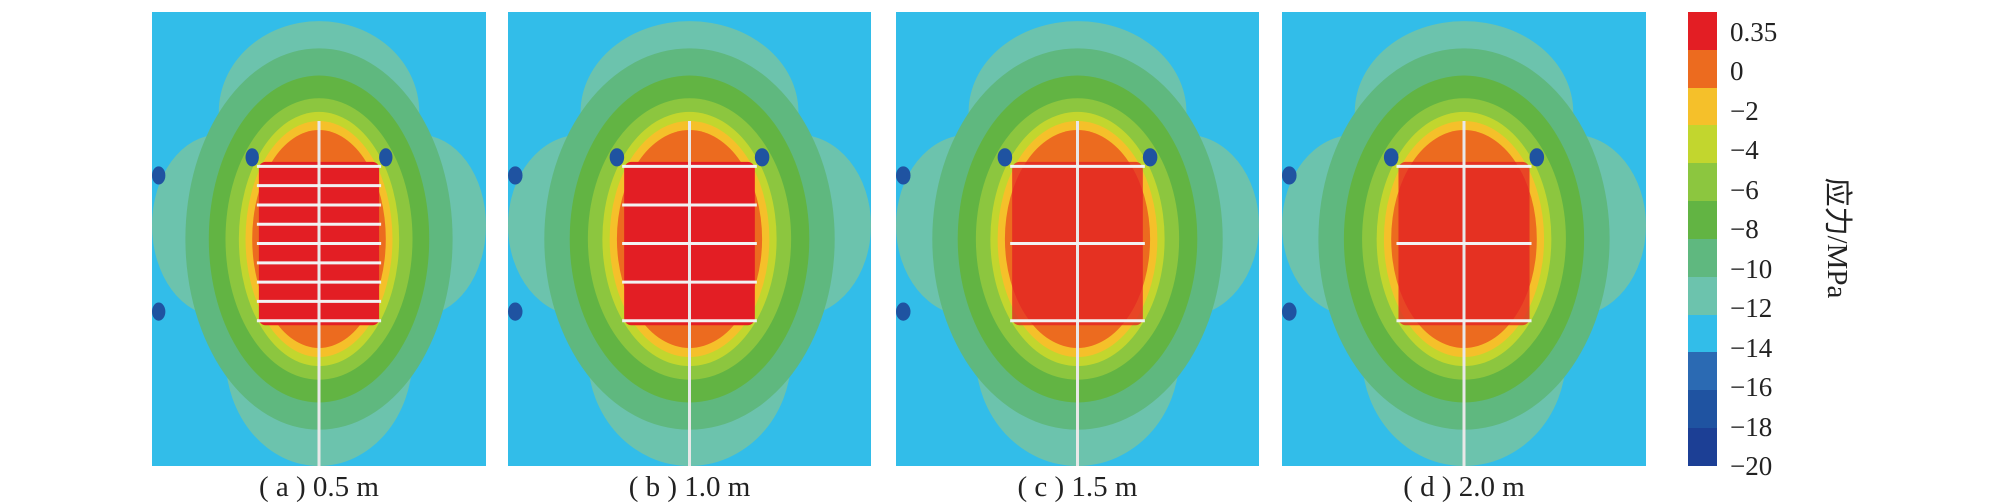  What do you see at coordinates (1737, 71) in the screenshot?
I see `legend-tick-label: 0` at bounding box center [1737, 71].